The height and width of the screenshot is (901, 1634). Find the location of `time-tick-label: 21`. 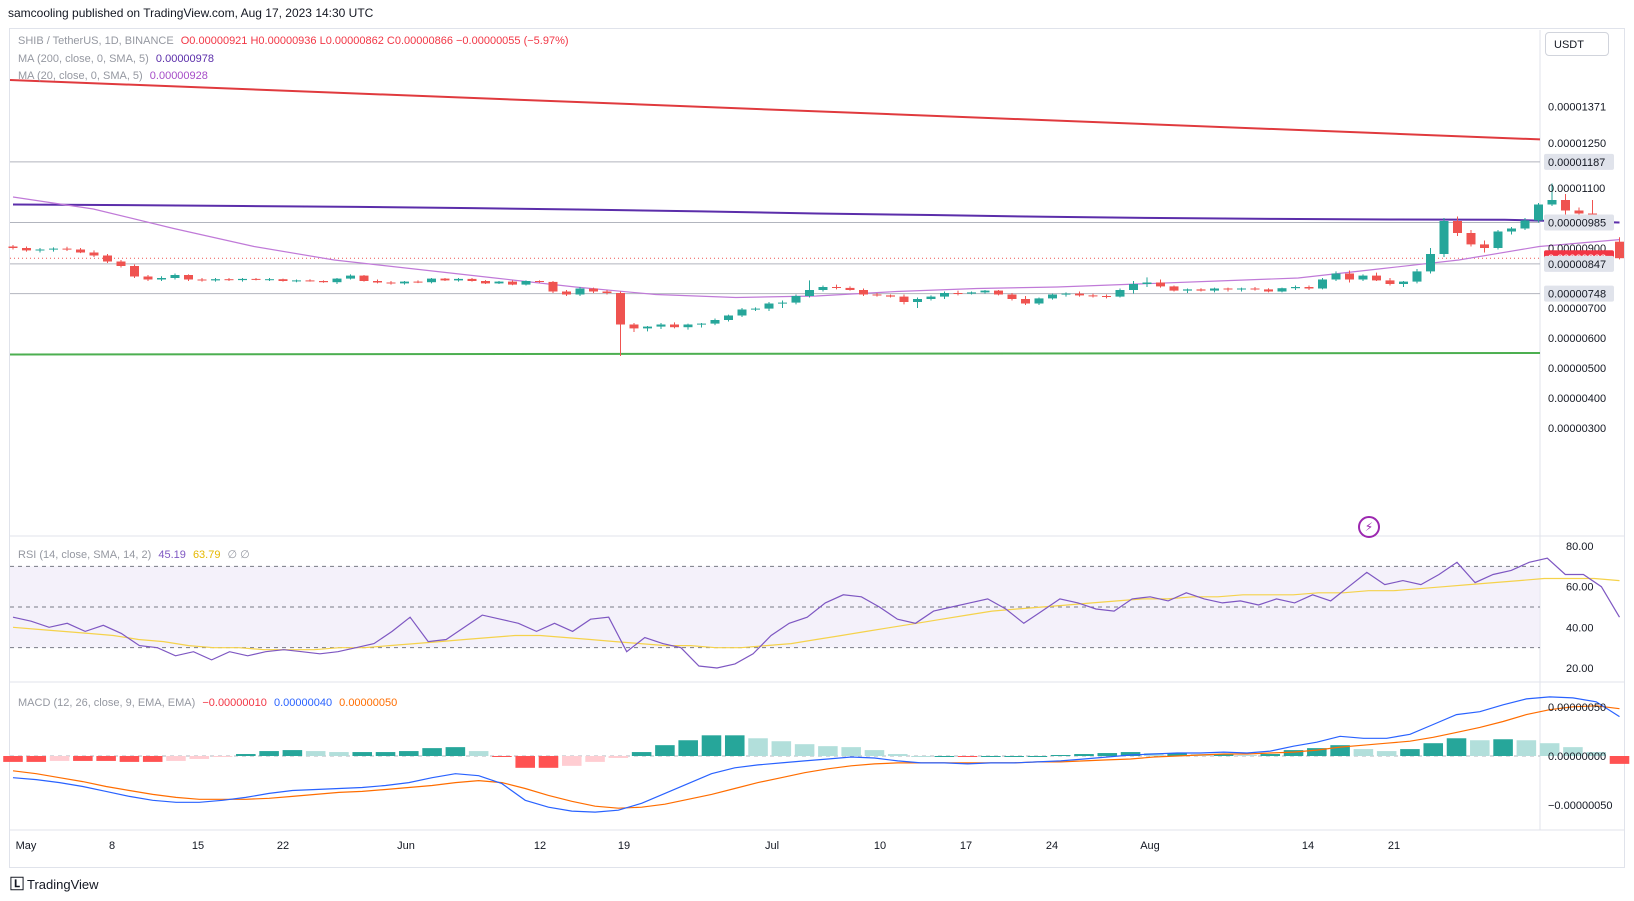

time-tick-label: 21 is located at coordinates (1394, 846).